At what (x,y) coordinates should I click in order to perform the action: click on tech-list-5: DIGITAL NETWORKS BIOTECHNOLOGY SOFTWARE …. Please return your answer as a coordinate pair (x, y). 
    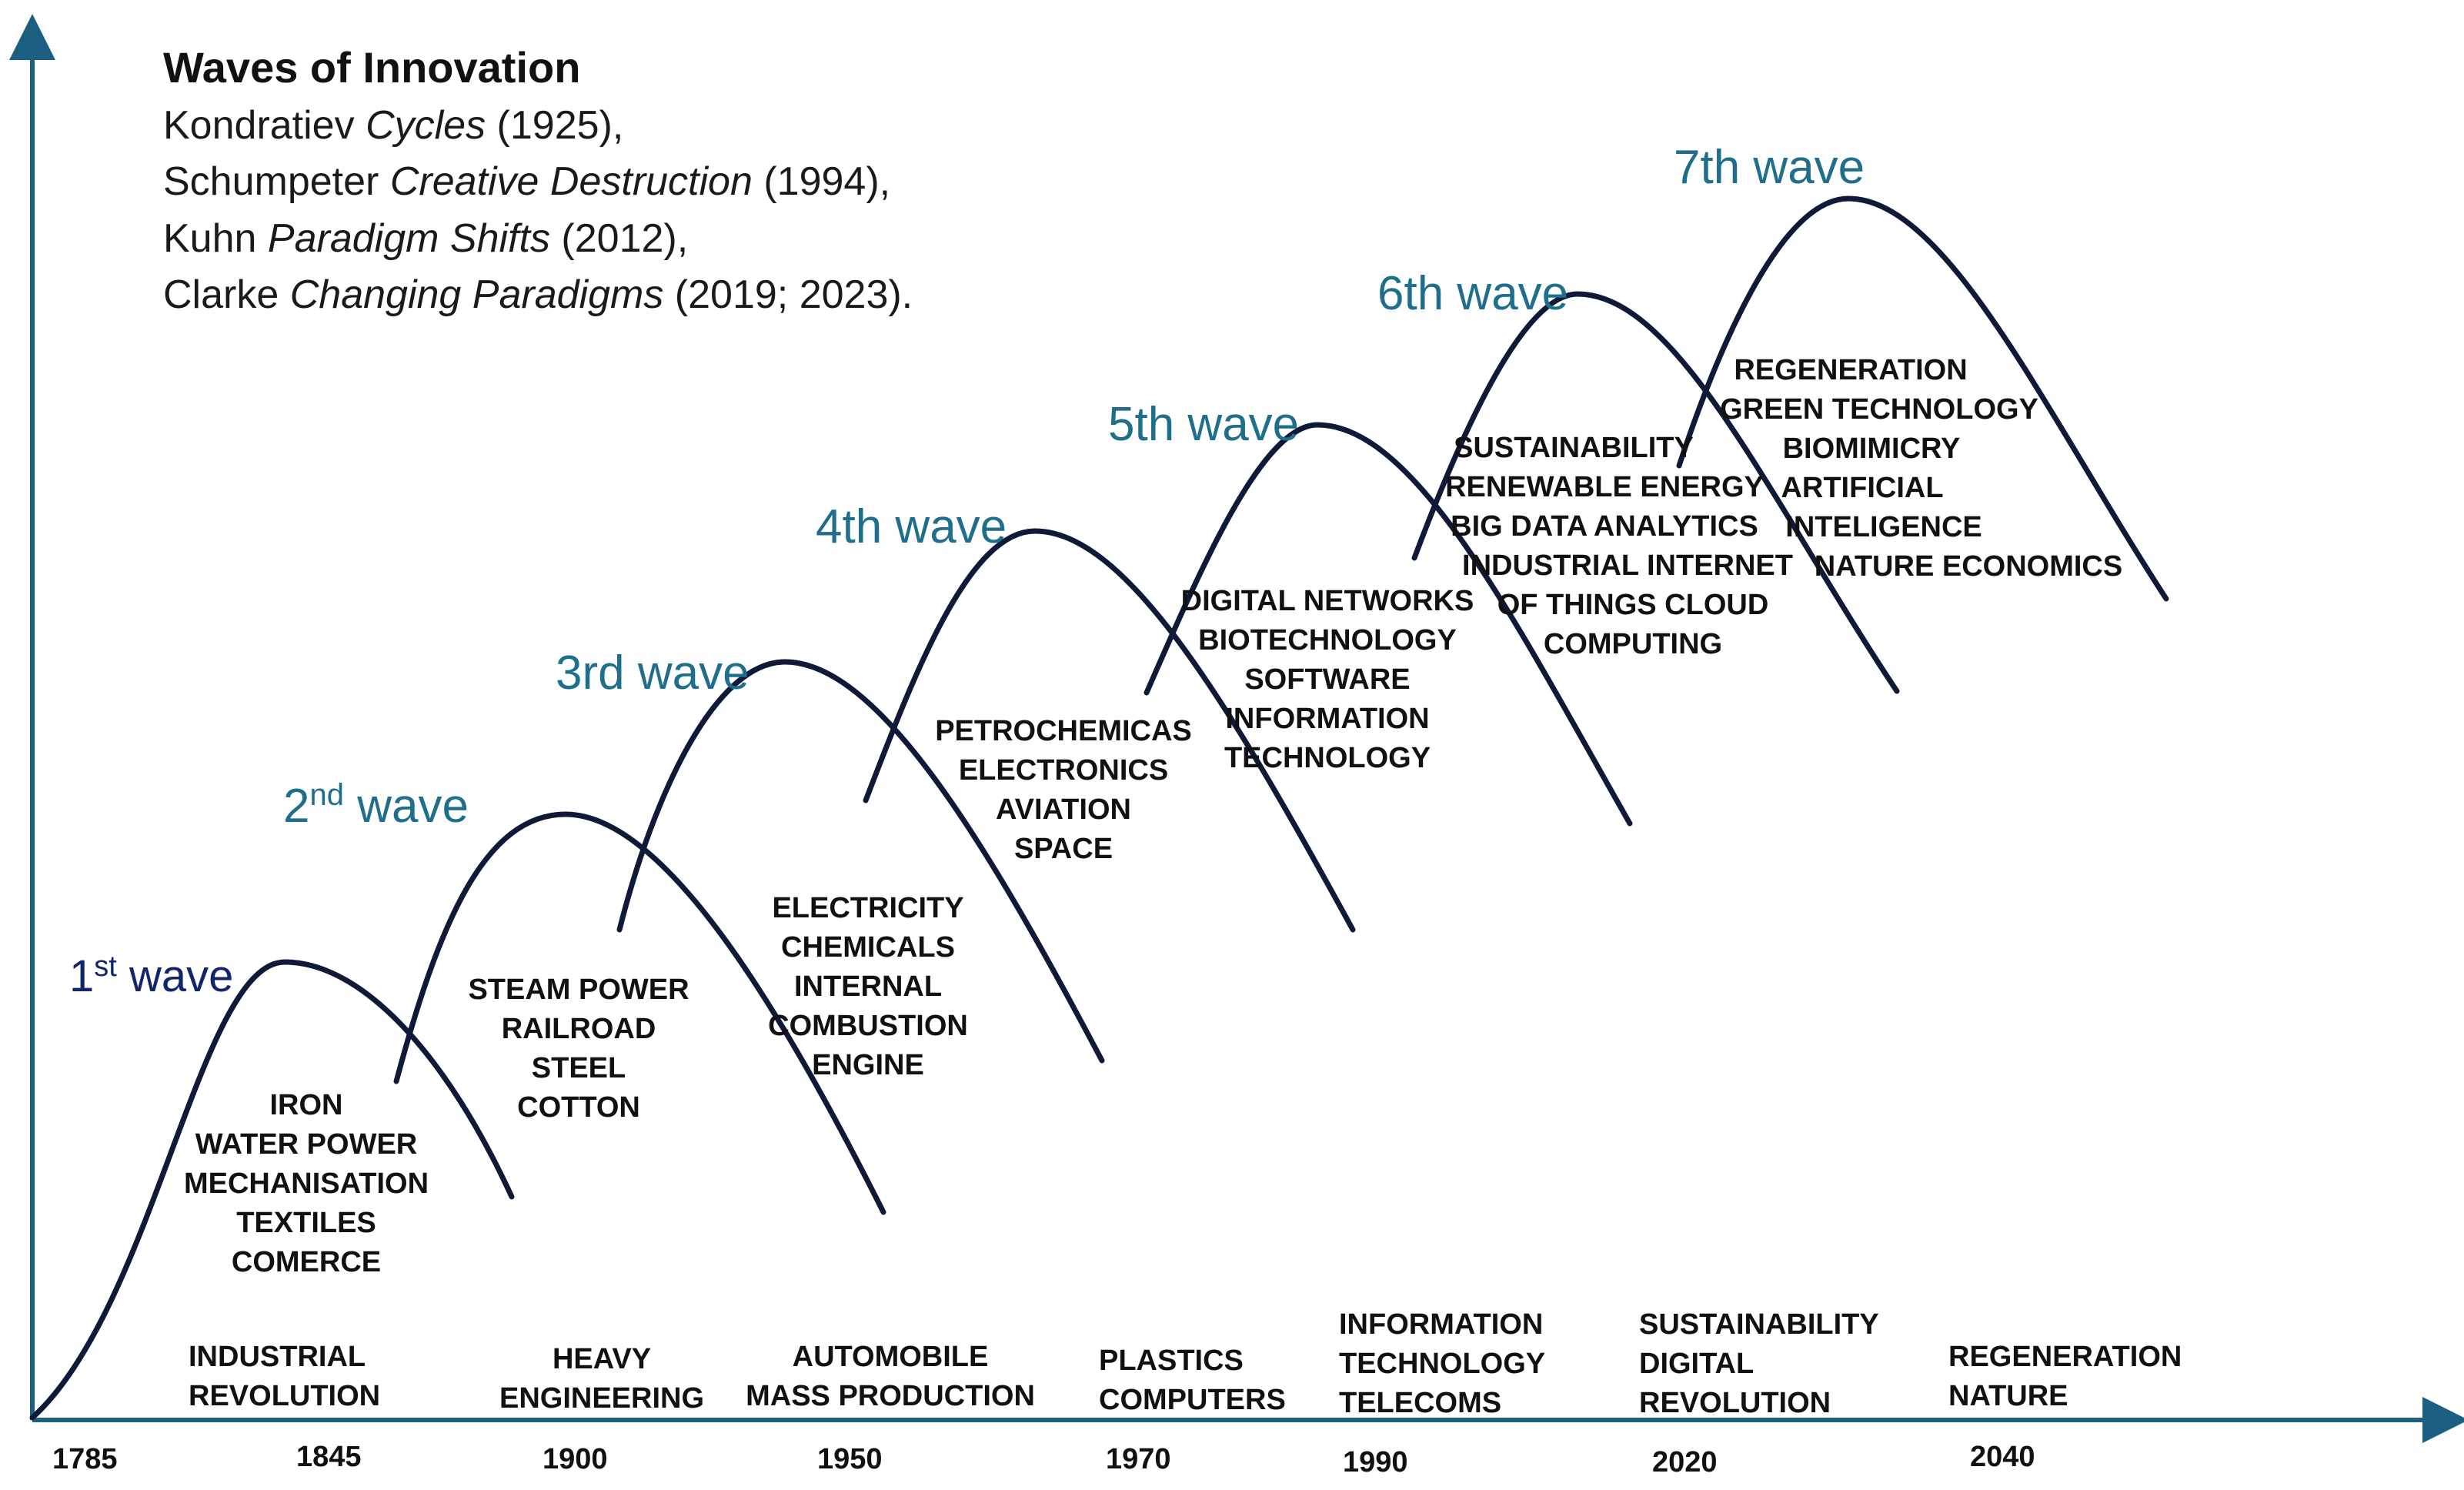
    Looking at the image, I should click on (1328, 679).